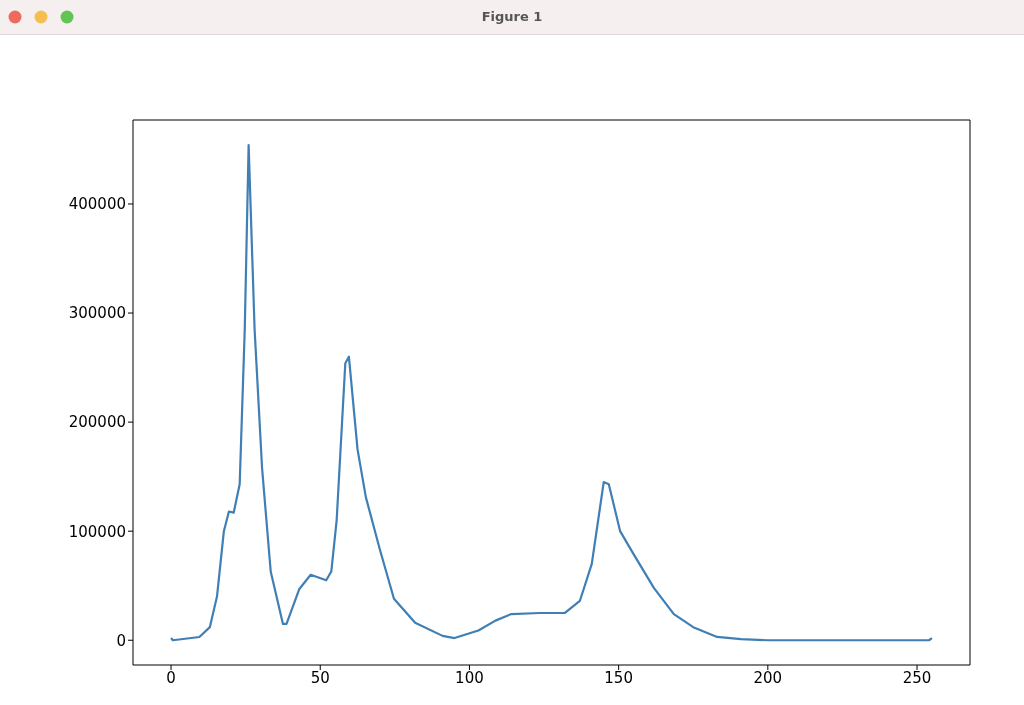 This screenshot has height=705, width=1024. Describe the element at coordinates (320, 677) in the screenshot. I see `x-tick-label: 50` at that location.